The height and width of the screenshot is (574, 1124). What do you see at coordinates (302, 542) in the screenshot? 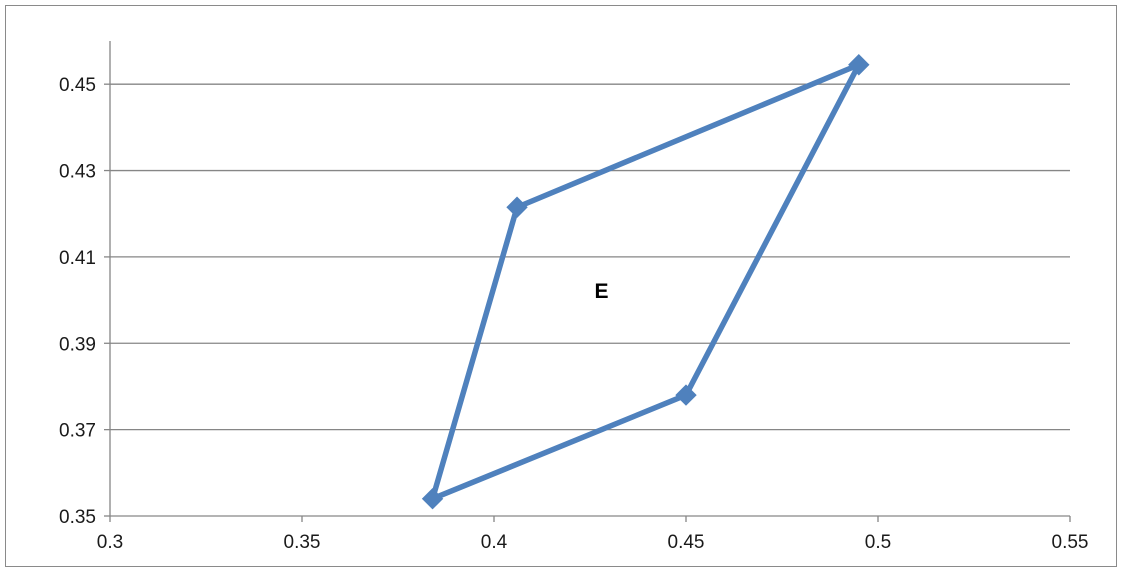
I see `x-tick-label: 0.35` at bounding box center [302, 542].